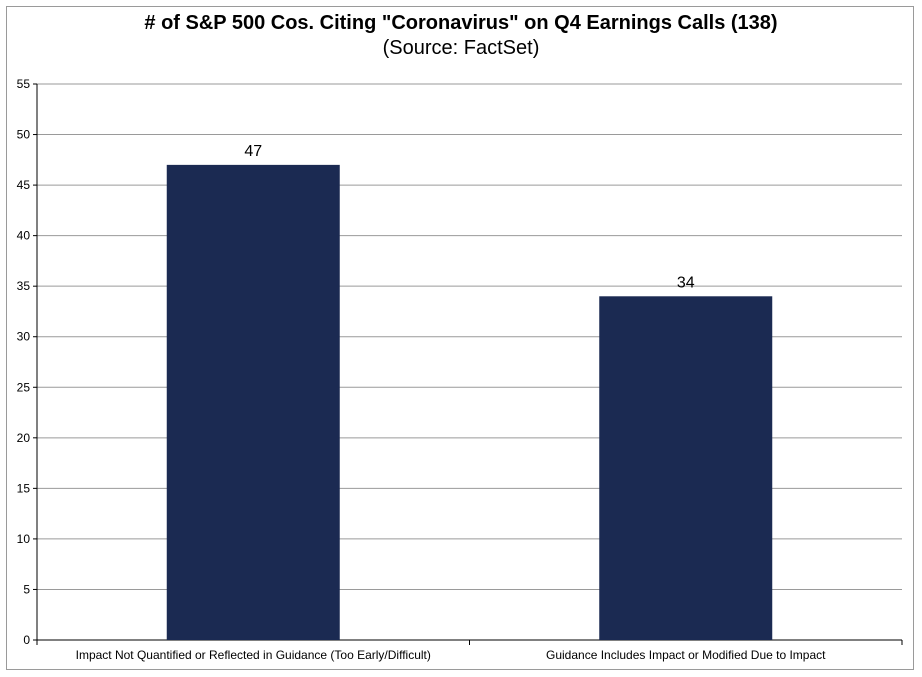  What do you see at coordinates (461, 48) in the screenshot?
I see `chart-subtitle: (Source: FactSet)` at bounding box center [461, 48].